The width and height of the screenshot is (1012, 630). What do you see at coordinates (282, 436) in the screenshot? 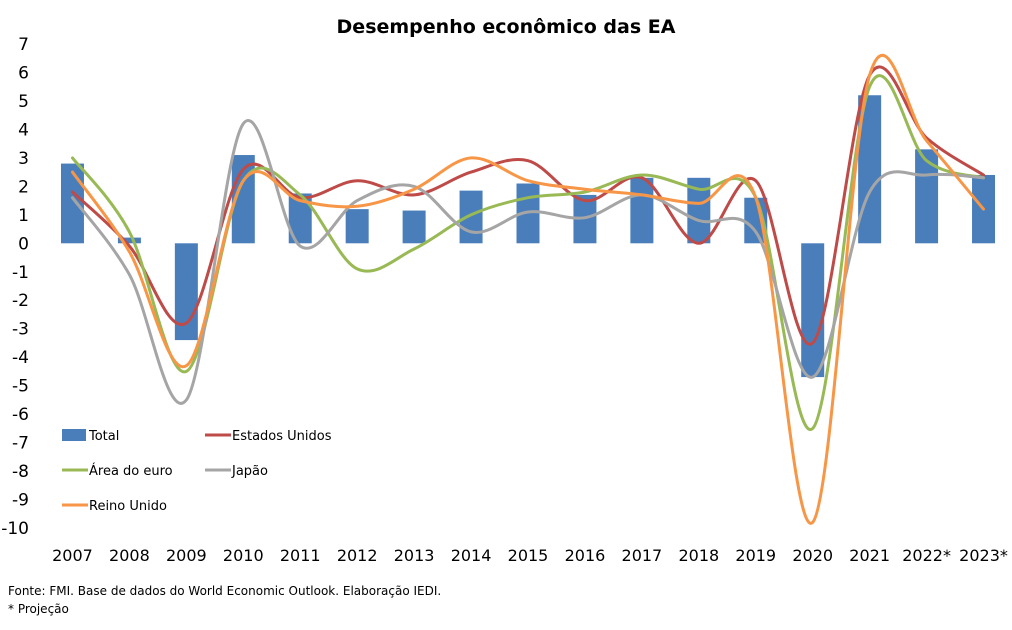
I see `legend-label-estados-unidos: Estados Unidos` at bounding box center [282, 436].